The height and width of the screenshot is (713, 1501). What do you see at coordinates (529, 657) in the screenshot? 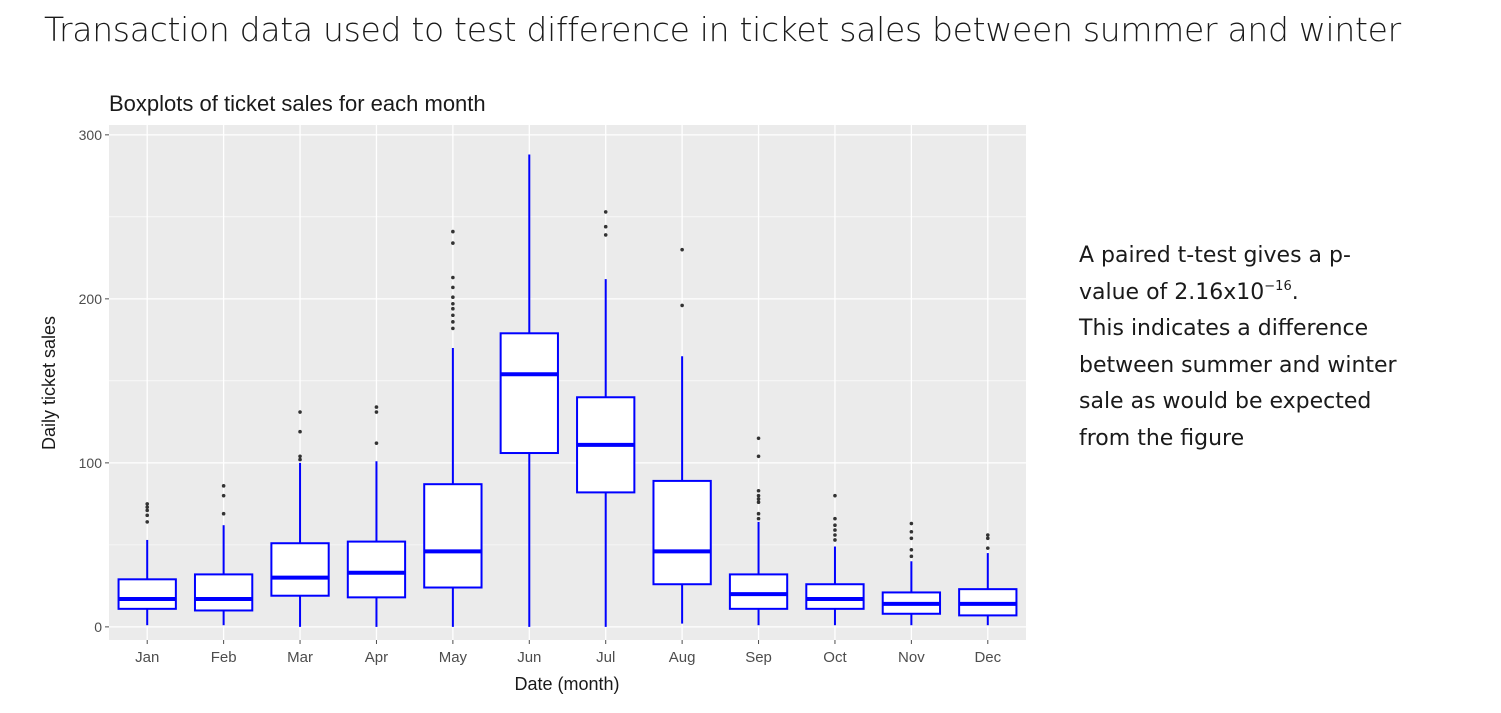
I see `x-tick-label: Jun` at bounding box center [529, 657].